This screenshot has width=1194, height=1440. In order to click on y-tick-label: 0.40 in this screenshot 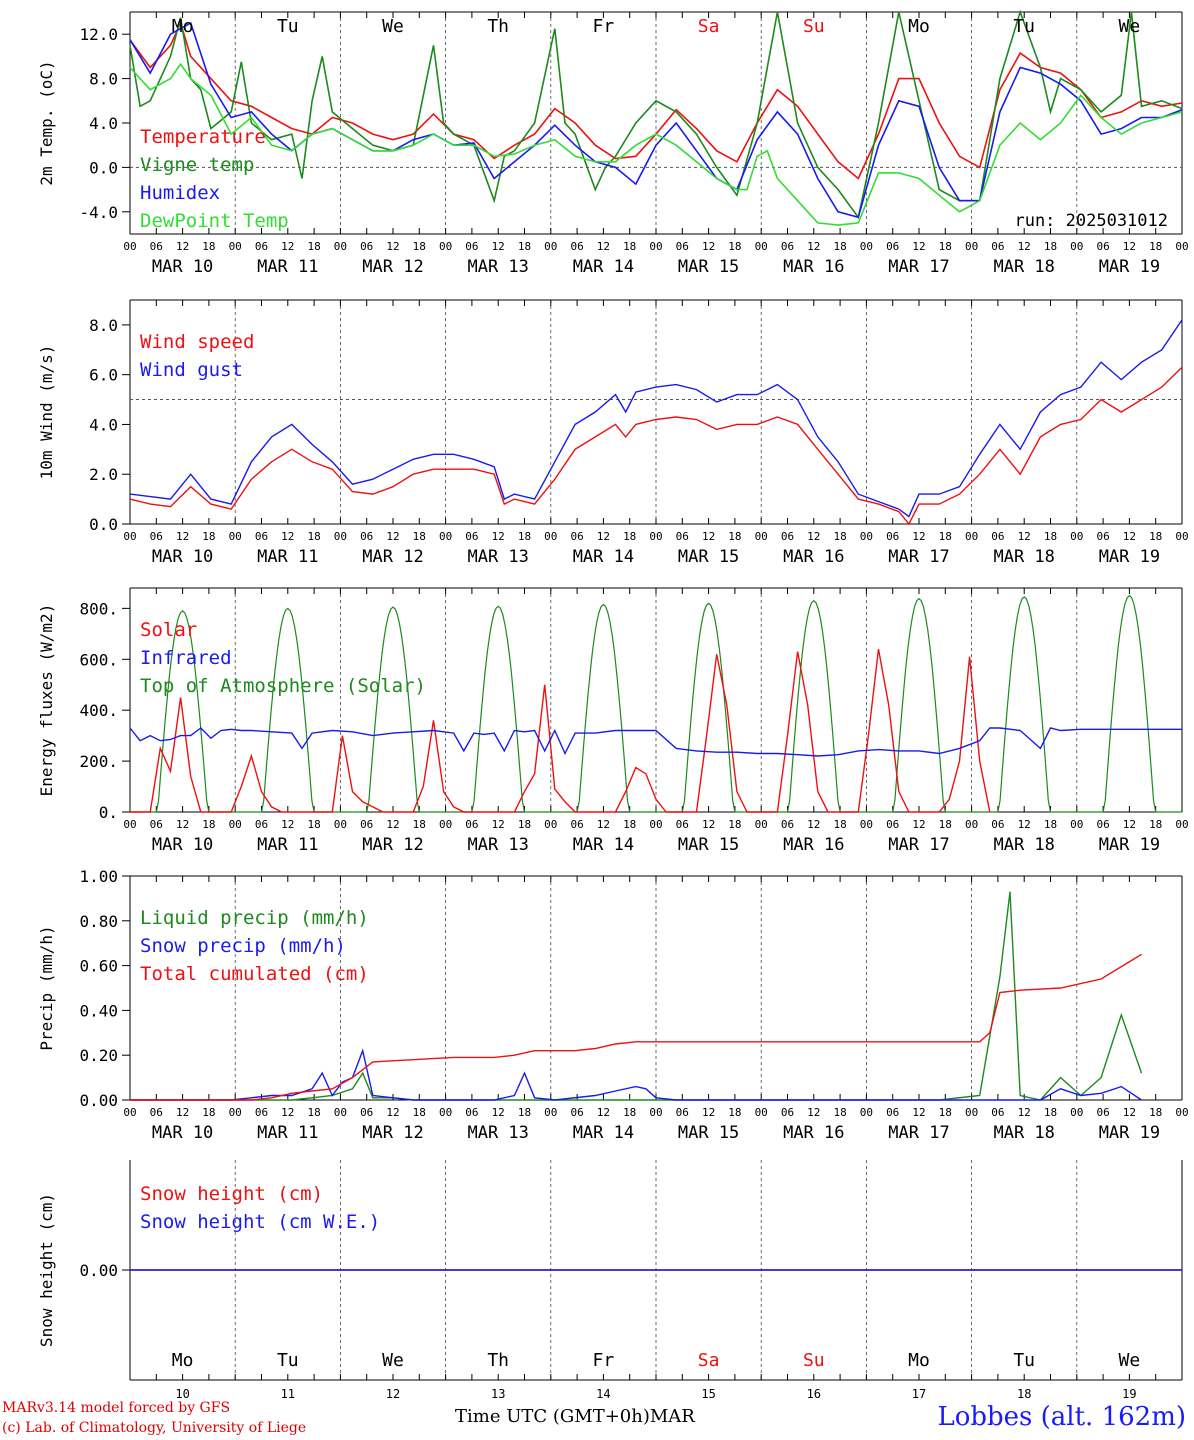, I will do `click(98, 1010)`.